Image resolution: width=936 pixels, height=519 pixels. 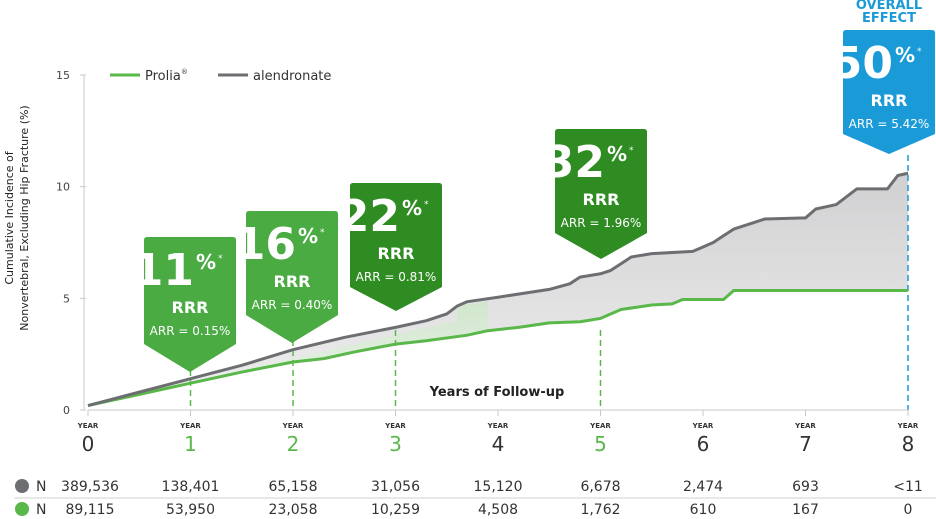 I want to click on n-value: 53,950, so click(x=190, y=510).